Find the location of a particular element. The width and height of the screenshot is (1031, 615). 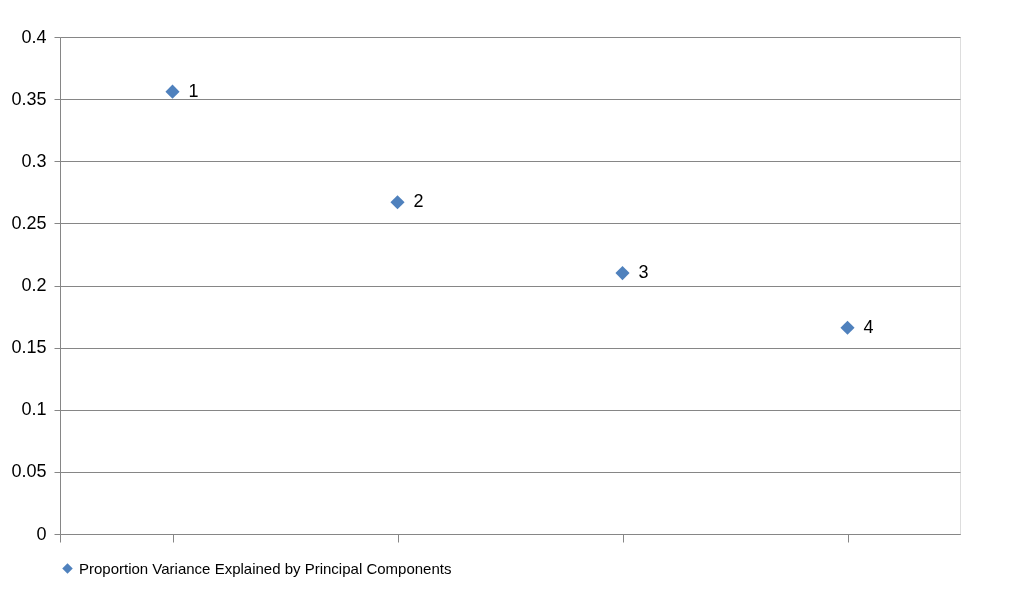

y-tick-label: 0.1 is located at coordinates (34, 409).